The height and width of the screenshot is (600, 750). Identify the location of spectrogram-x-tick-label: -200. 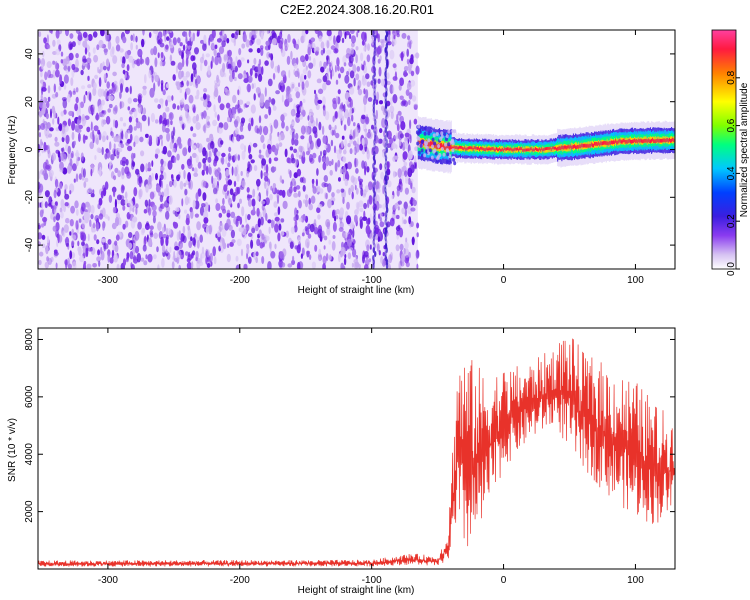
(240, 280).